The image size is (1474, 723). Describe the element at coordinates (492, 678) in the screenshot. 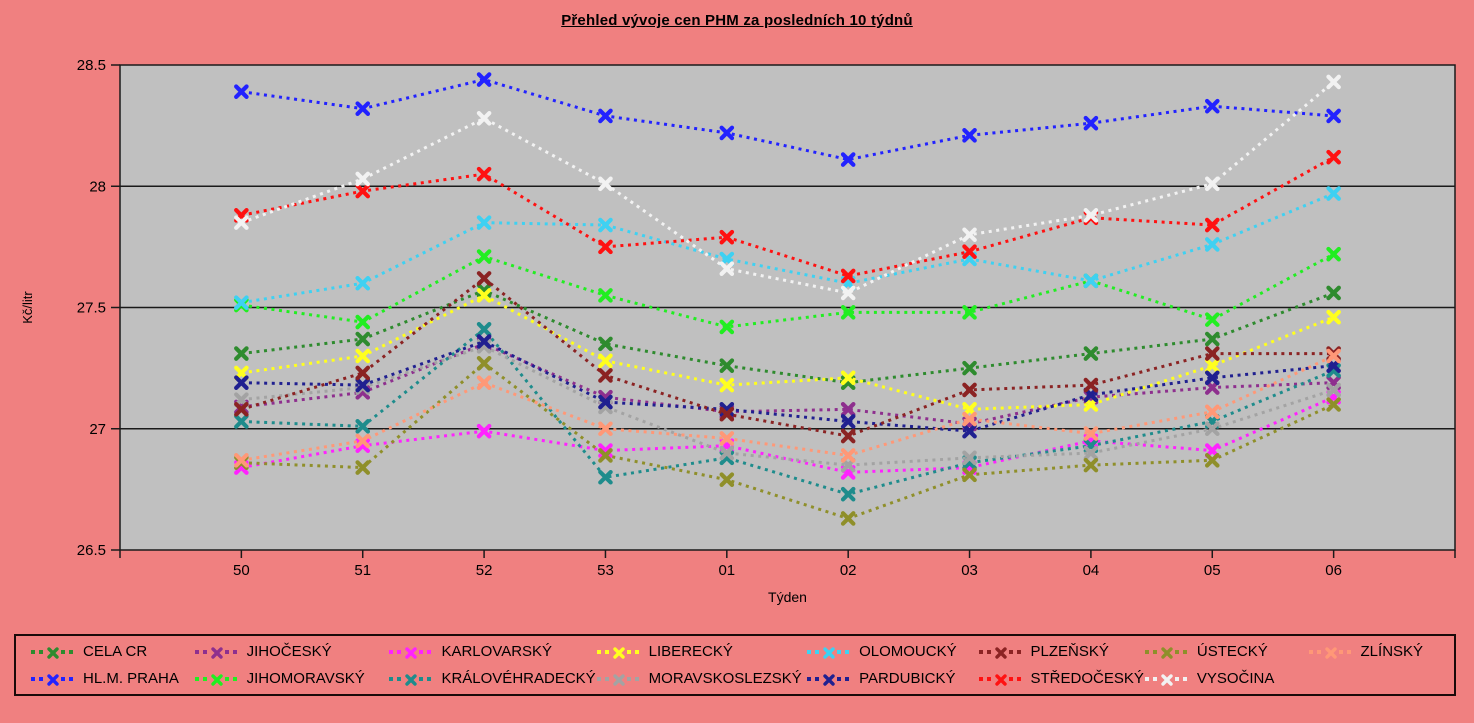

I see `legend-item: KRÁLOVÉHRADECKÝ` at that location.